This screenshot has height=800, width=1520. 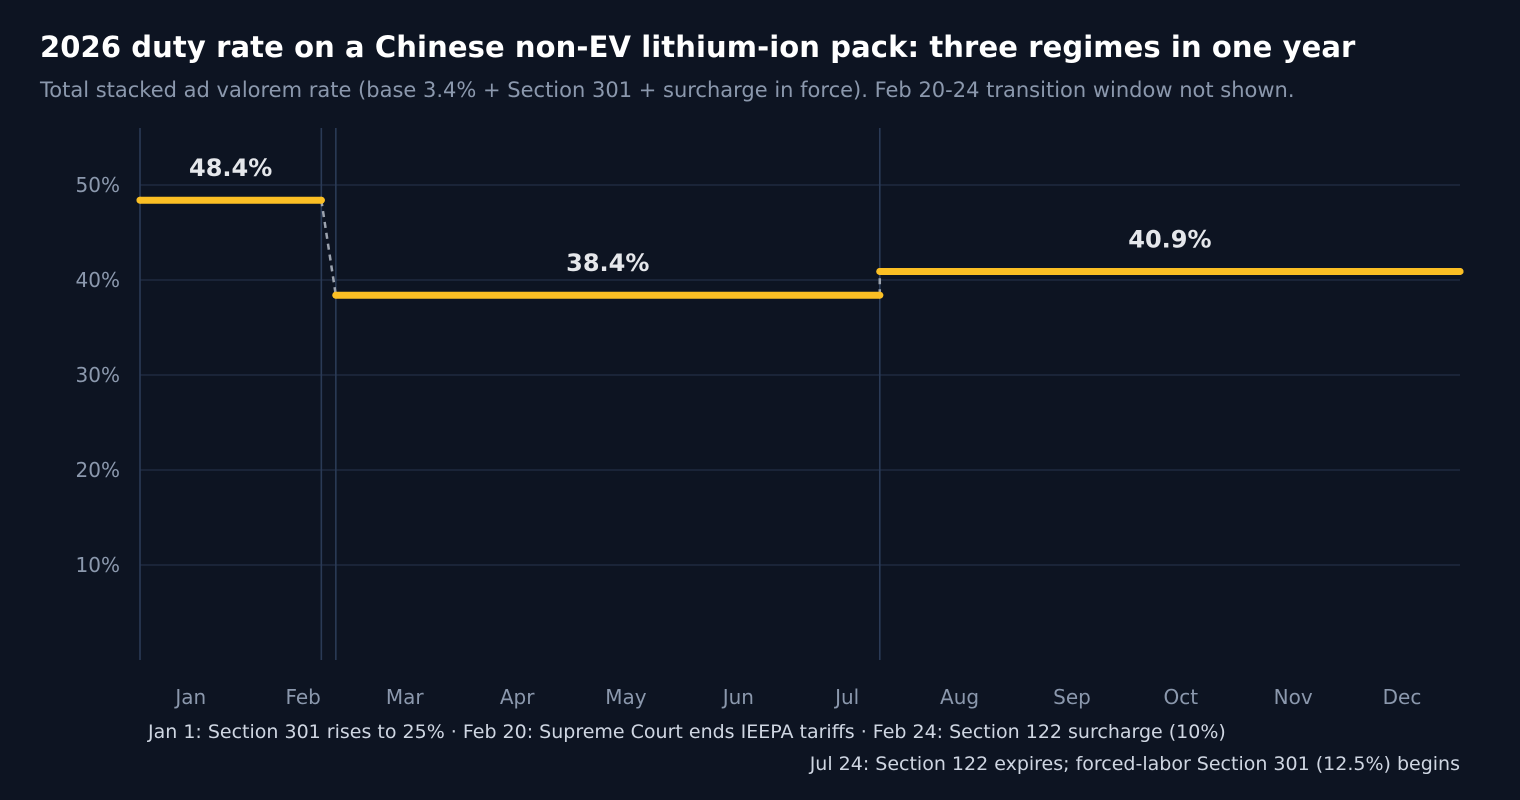 I want to click on x-axis-ticks: Jan Feb Mar Apr May Jun Jul Aug Sep Oct Nov Dec, so click(x=797, y=697).